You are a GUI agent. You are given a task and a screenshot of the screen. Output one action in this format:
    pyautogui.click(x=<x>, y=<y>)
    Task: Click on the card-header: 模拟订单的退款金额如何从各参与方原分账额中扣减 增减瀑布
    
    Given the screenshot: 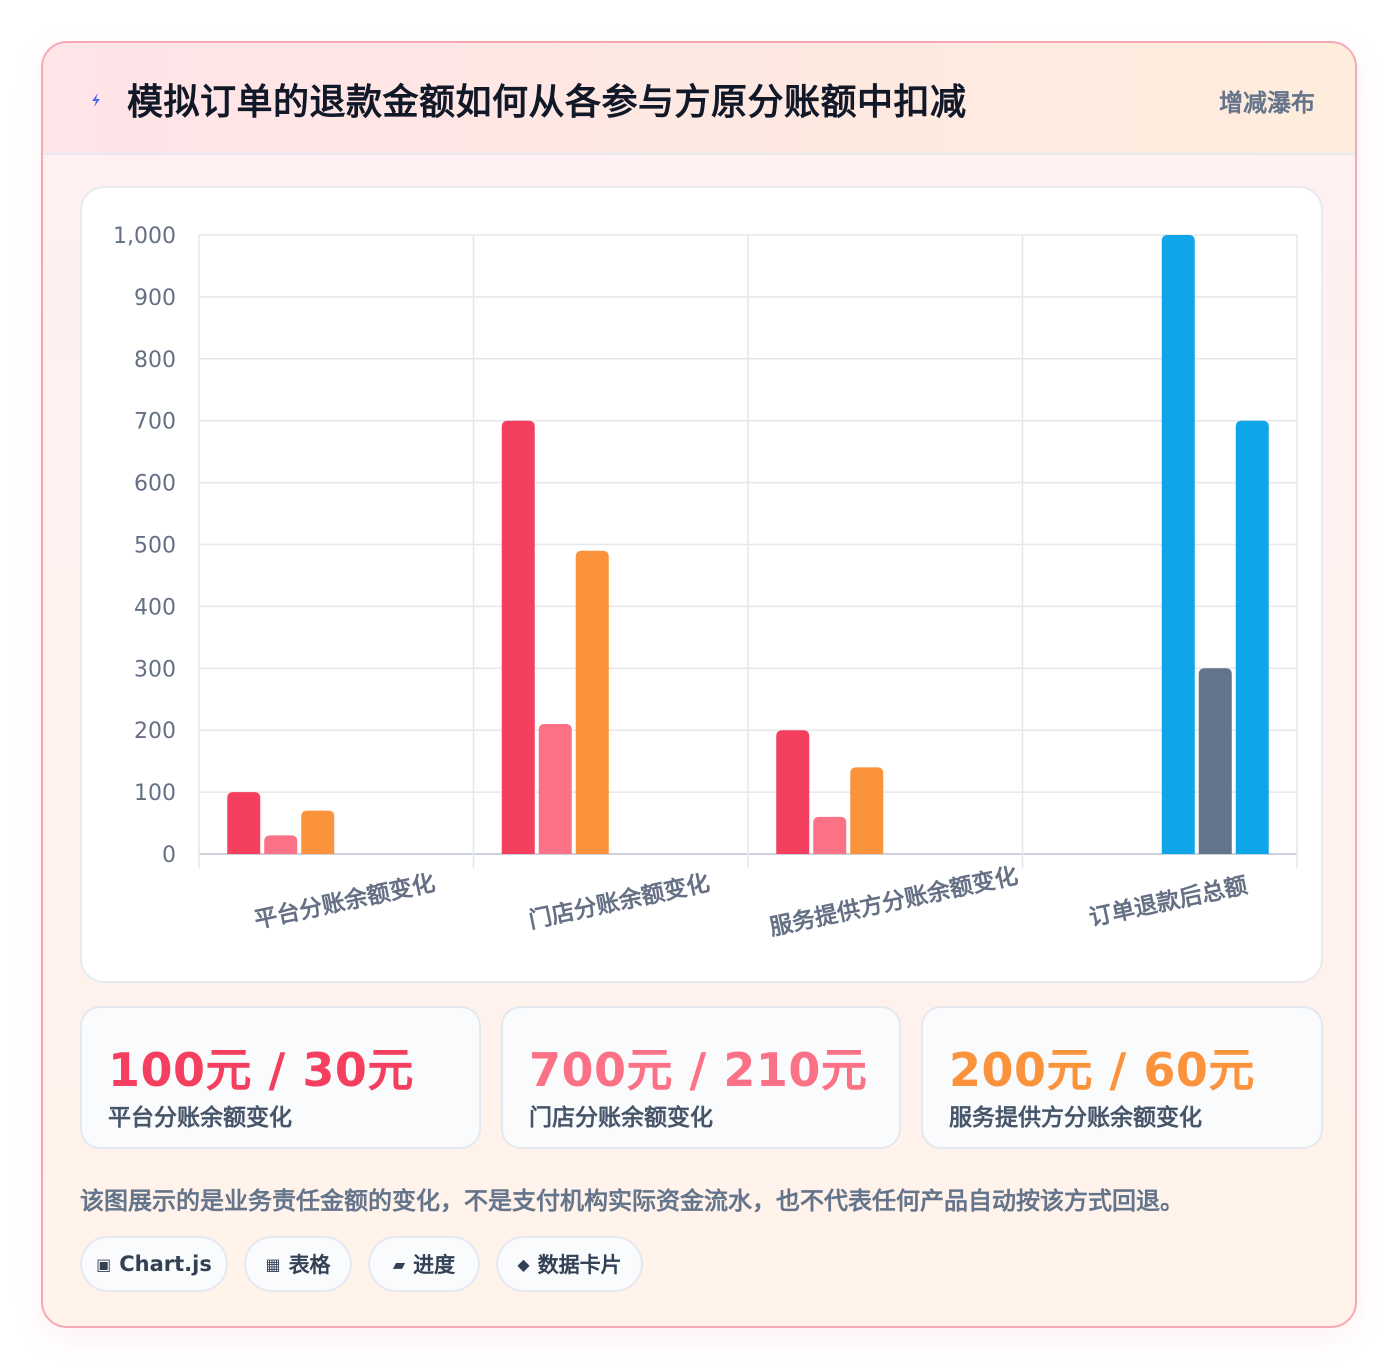 What is the action you would take?
    pyautogui.click(x=699, y=99)
    